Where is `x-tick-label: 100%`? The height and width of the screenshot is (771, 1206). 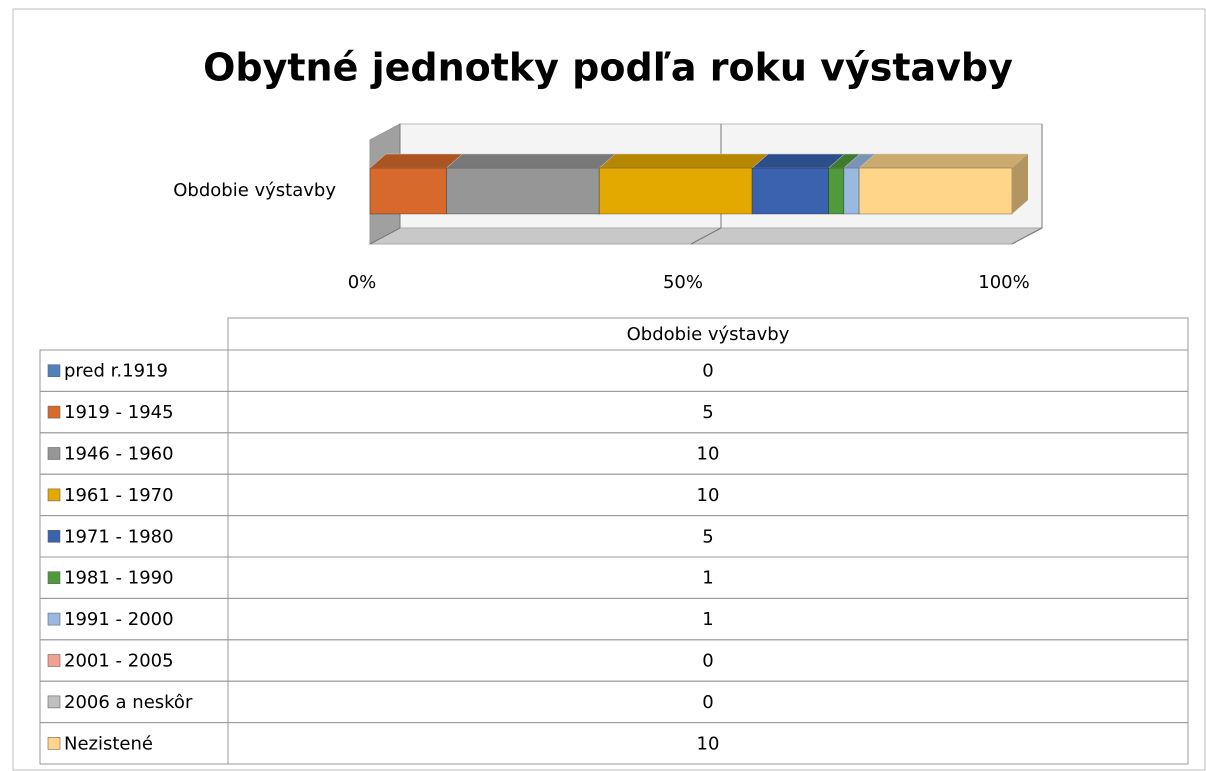 x-tick-label: 100% is located at coordinates (1003, 282).